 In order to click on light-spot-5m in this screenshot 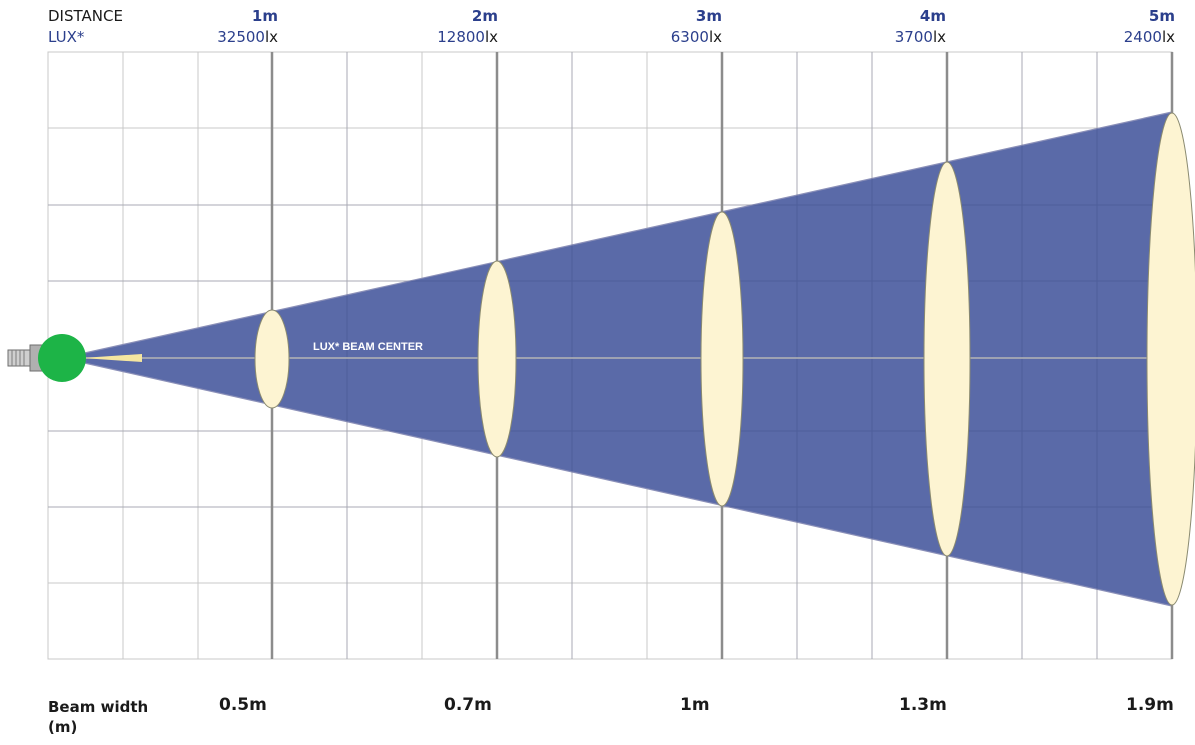, I will do `click(1170, 359)`.